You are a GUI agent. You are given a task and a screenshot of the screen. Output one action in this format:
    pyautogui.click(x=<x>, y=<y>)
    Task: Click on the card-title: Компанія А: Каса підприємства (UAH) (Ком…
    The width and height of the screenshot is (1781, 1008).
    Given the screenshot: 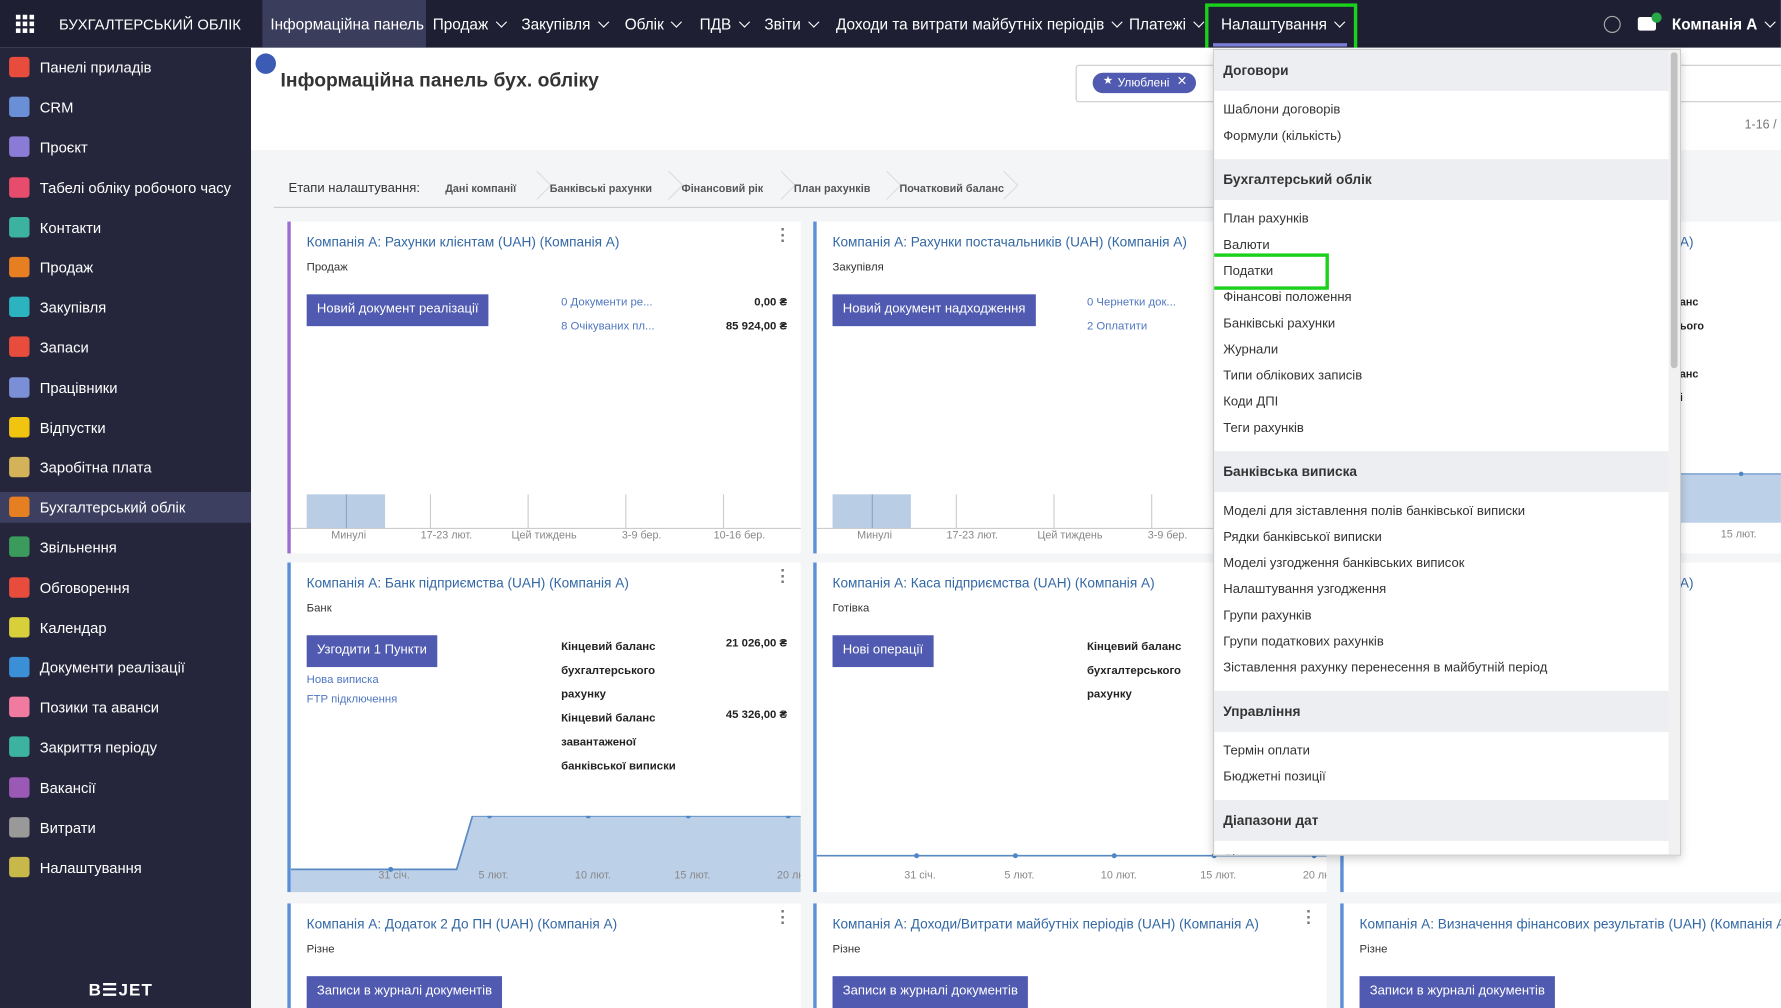 What is the action you would take?
    pyautogui.click(x=993, y=583)
    